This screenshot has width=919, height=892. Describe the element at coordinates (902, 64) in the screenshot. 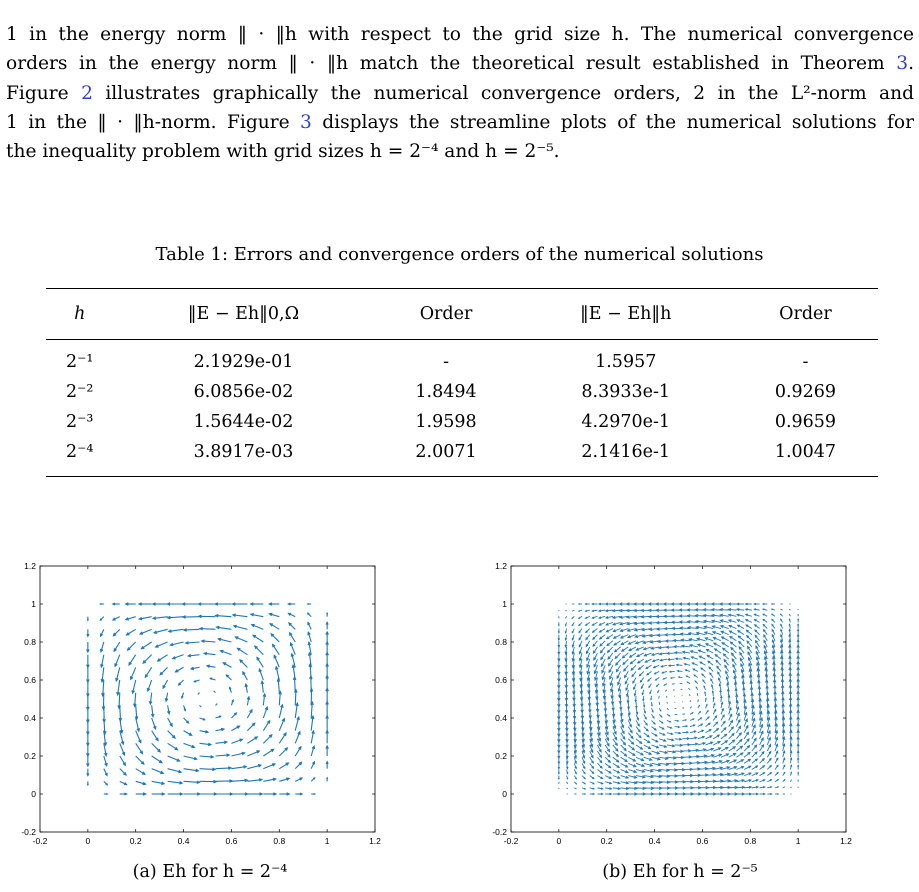

I see `theorem-reference-link: 3` at that location.